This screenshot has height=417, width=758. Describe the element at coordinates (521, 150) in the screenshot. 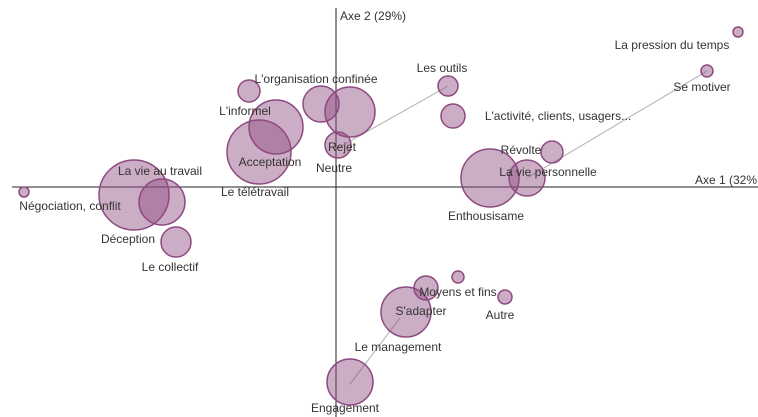

I see `point-label: Révolte` at that location.